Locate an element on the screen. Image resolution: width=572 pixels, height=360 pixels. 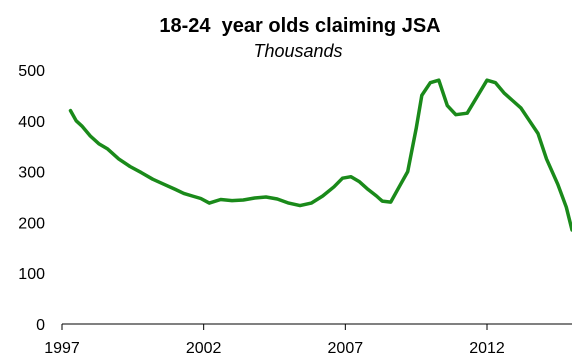
x-tick-label: 2002 is located at coordinates (204, 348).